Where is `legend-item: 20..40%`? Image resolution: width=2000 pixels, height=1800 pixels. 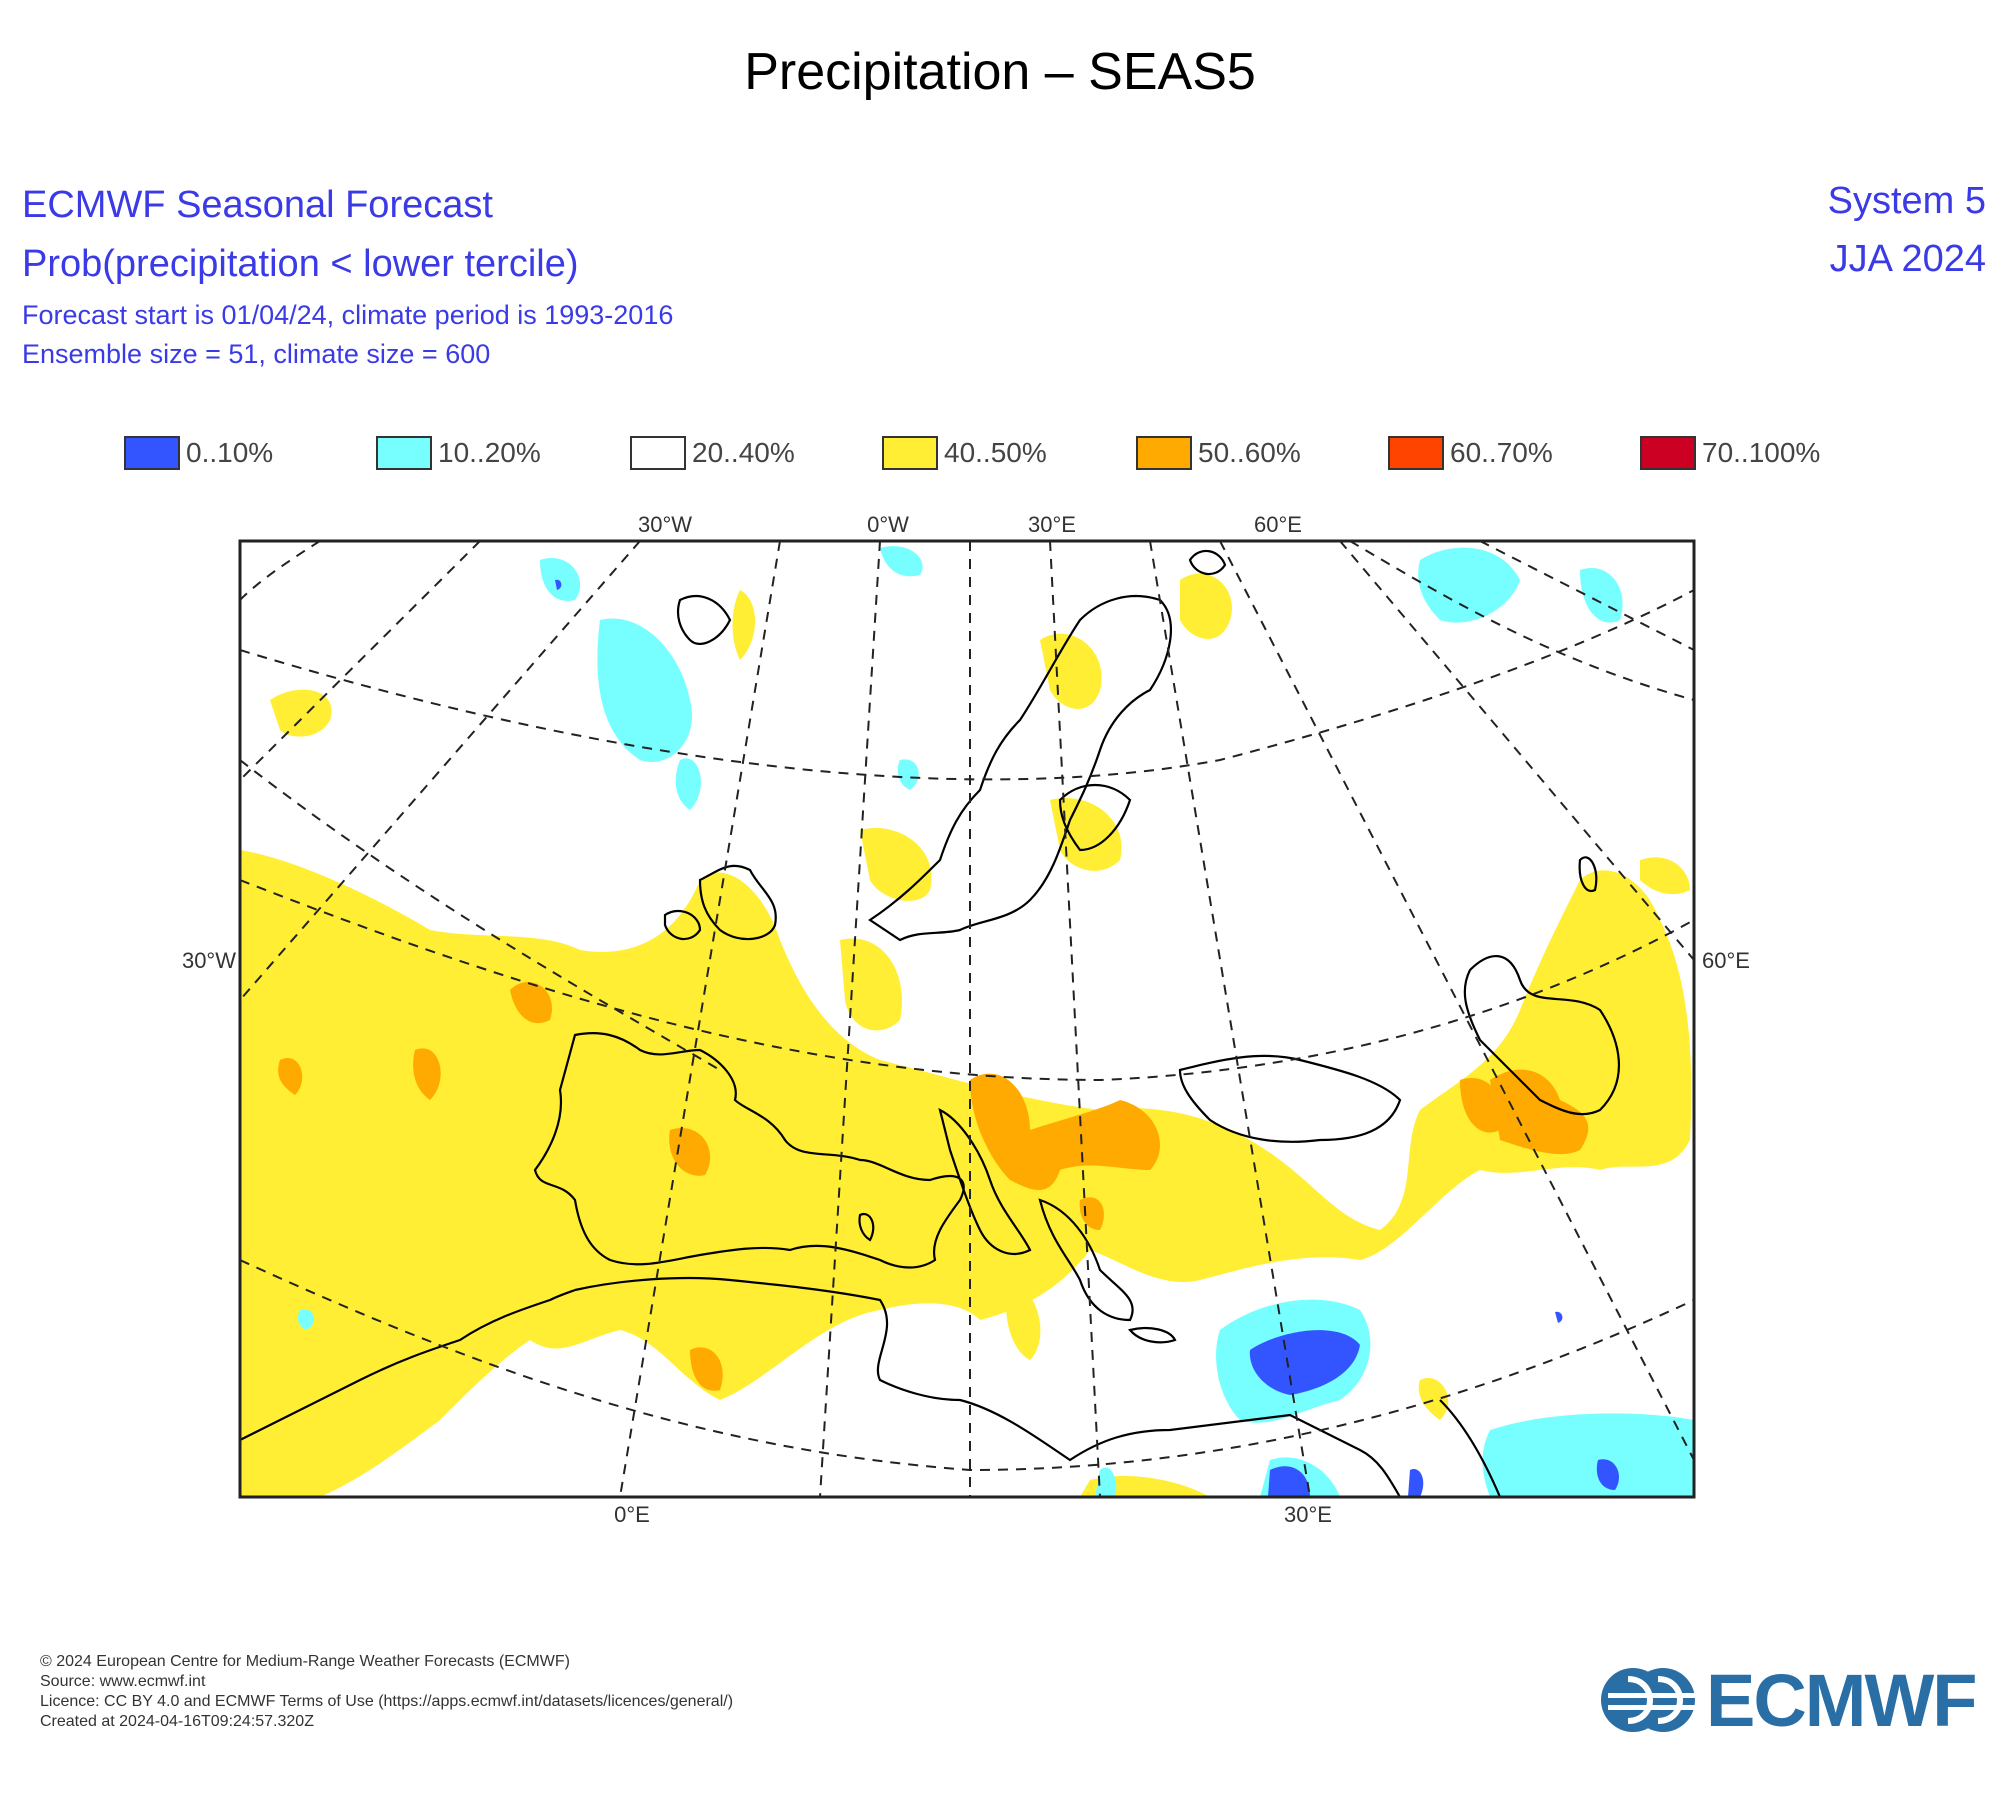
legend-item: 20..40% is located at coordinates (712, 453).